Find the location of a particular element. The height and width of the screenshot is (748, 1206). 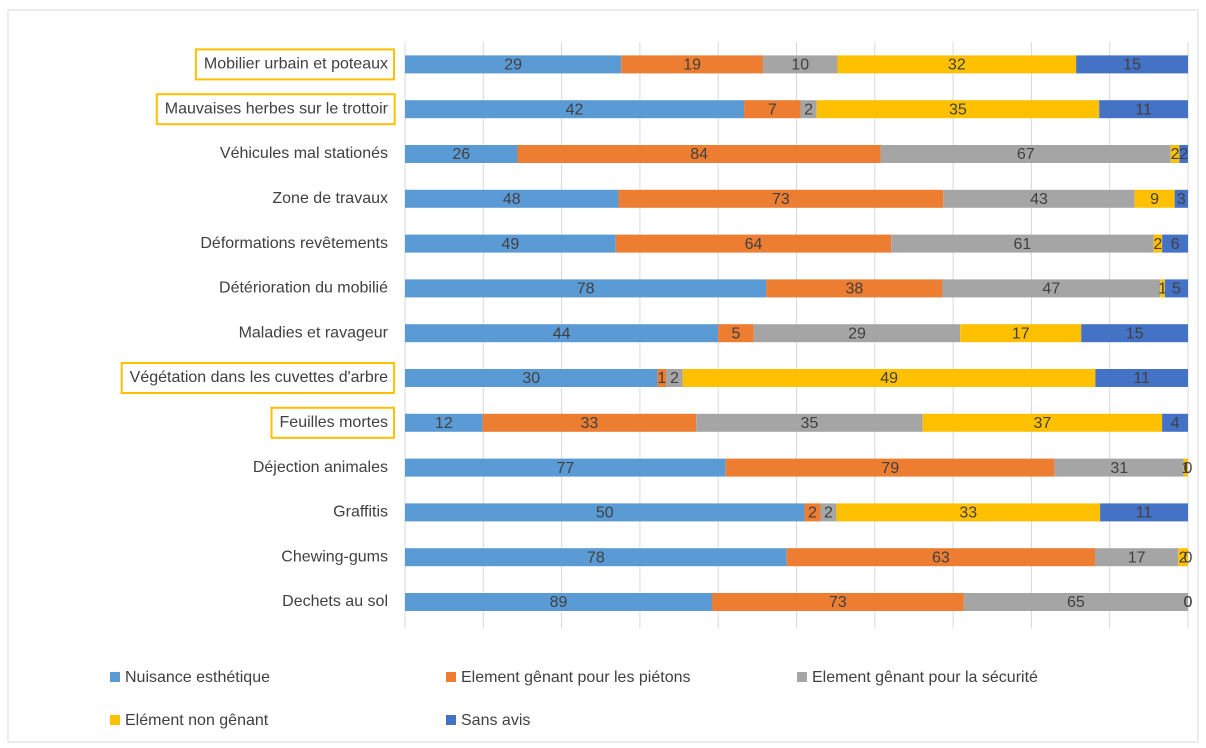

data-label: 79 is located at coordinates (890, 468).